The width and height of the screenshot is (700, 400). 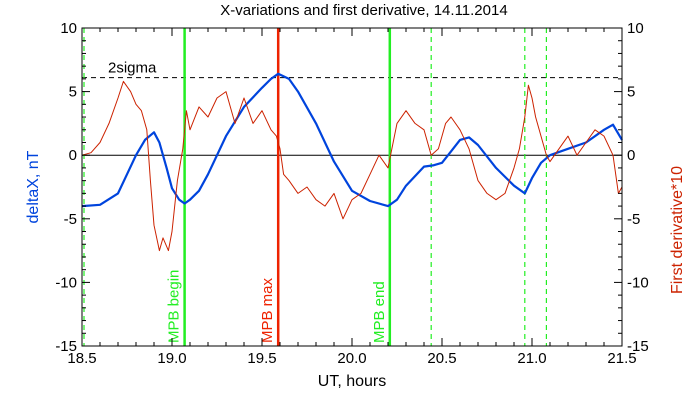 What do you see at coordinates (638, 346) in the screenshot?
I see `y2-tick-label-5: -15` at bounding box center [638, 346].